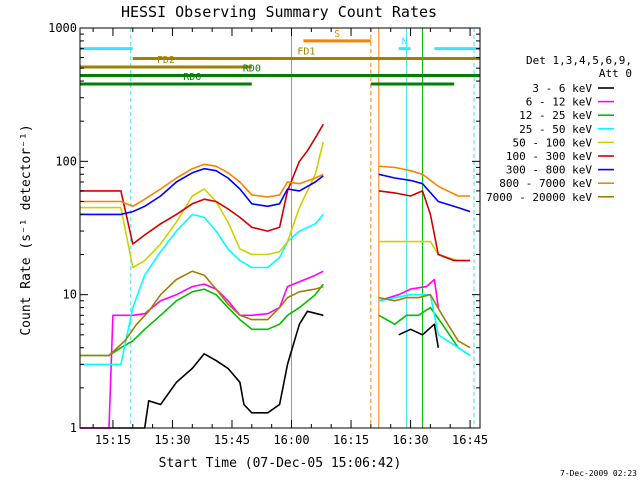 This screenshot has height=480, width=640. I want to click on legend-label: 7000 - 20000 keV, so click(539, 197).